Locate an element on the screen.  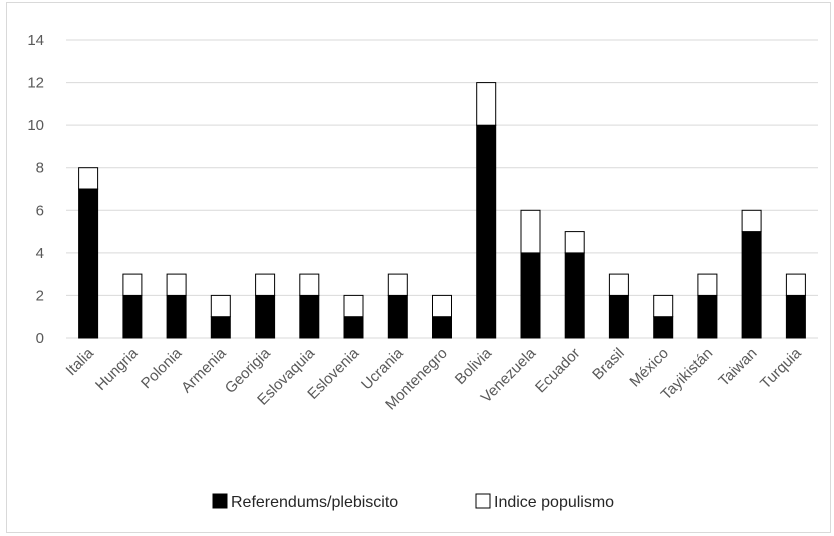
x-tick-label: Bolivia is located at coordinates (474, 366).